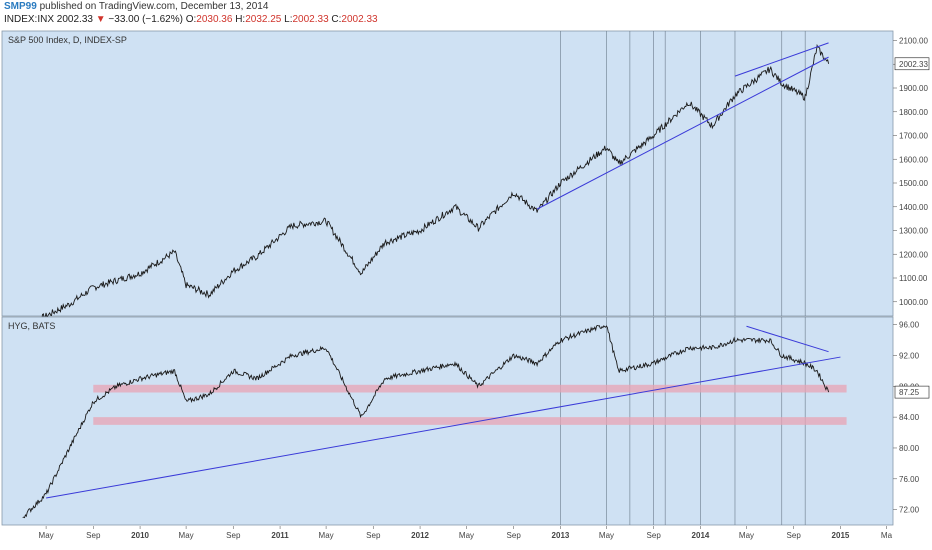 This screenshot has width=932, height=550. I want to click on y-tick-label: 84.00, so click(909, 417).